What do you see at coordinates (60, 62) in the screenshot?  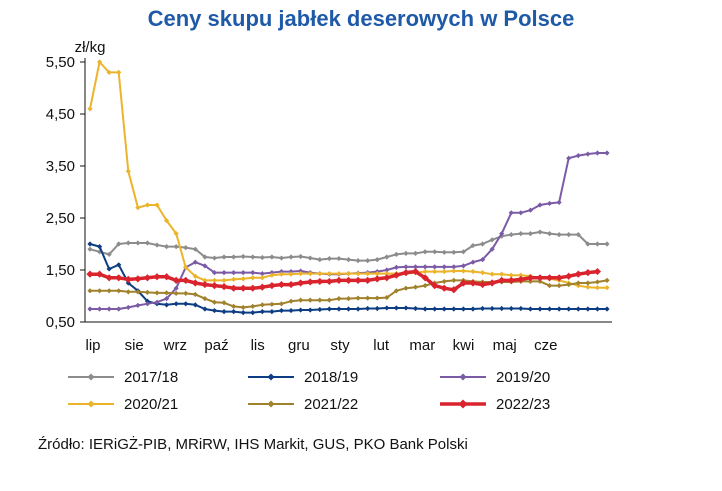 I see `y-tick-label: 5,50` at bounding box center [60, 62].